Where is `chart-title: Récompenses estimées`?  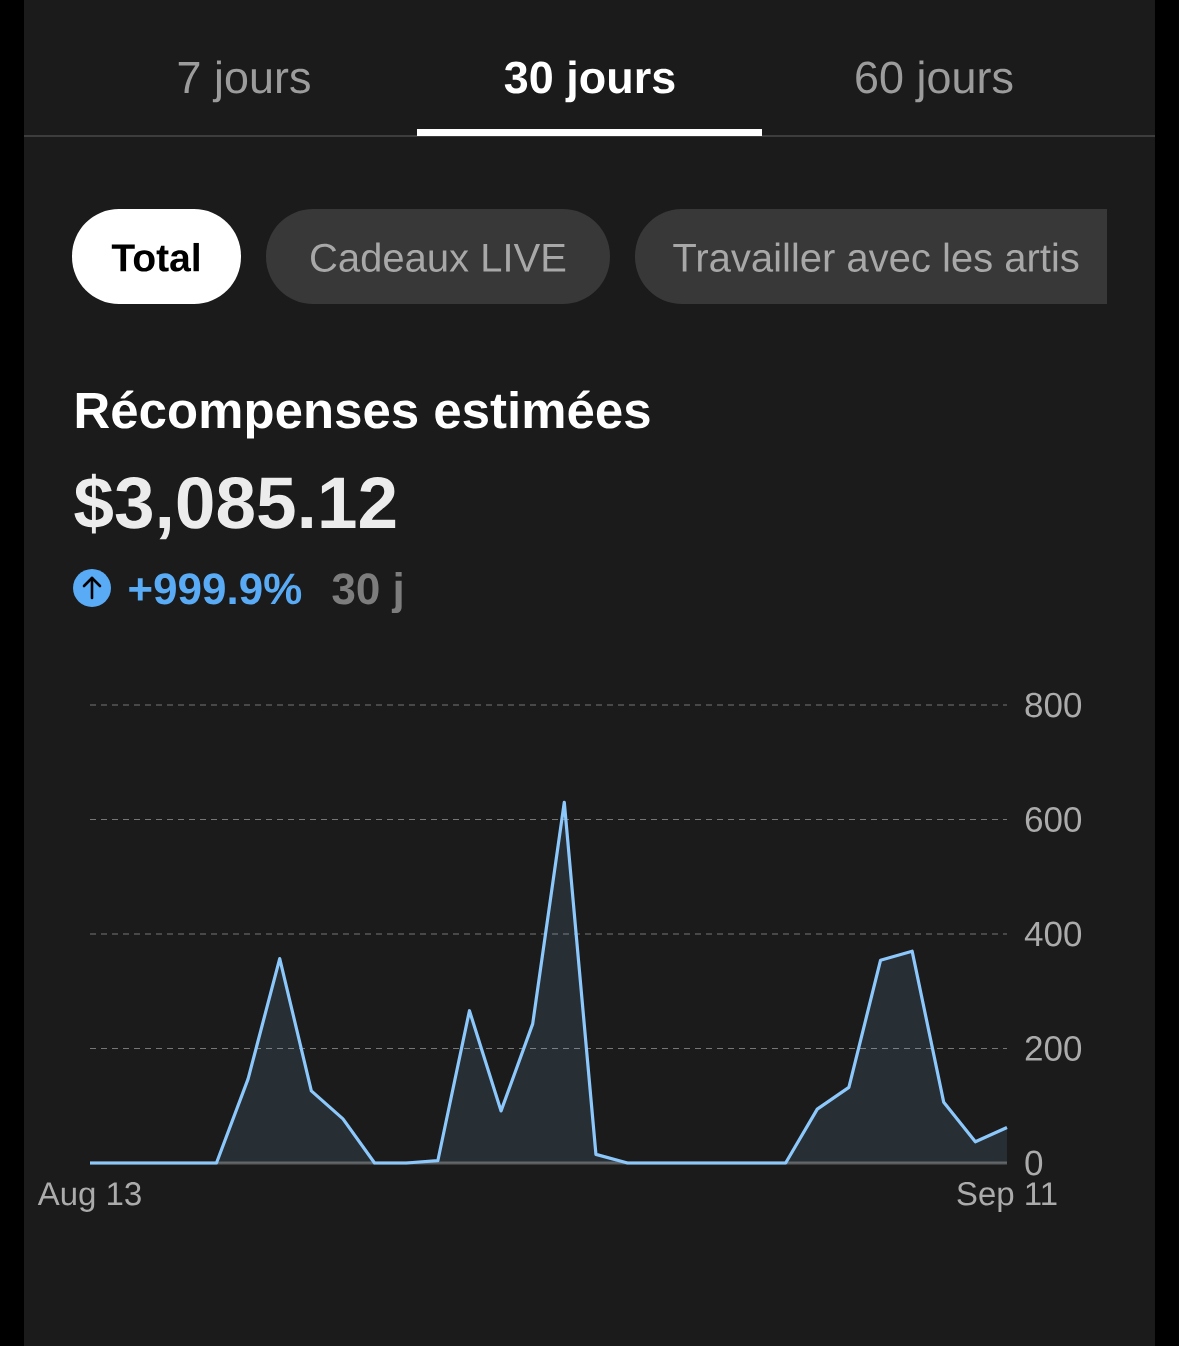
chart-title: Récompenses estimées is located at coordinates (363, 414).